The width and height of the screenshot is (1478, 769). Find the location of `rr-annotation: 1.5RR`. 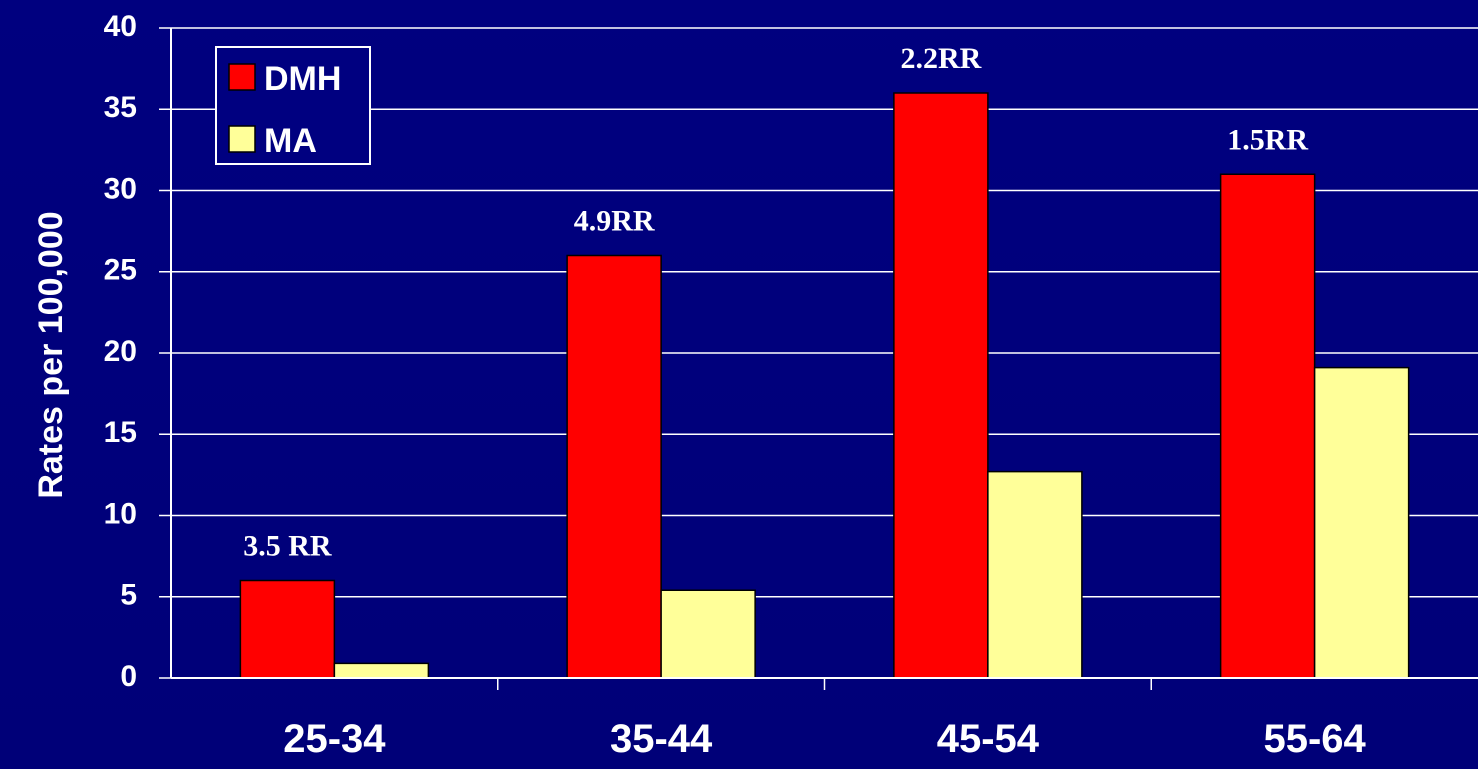

rr-annotation: 1.5RR is located at coordinates (1267, 139).